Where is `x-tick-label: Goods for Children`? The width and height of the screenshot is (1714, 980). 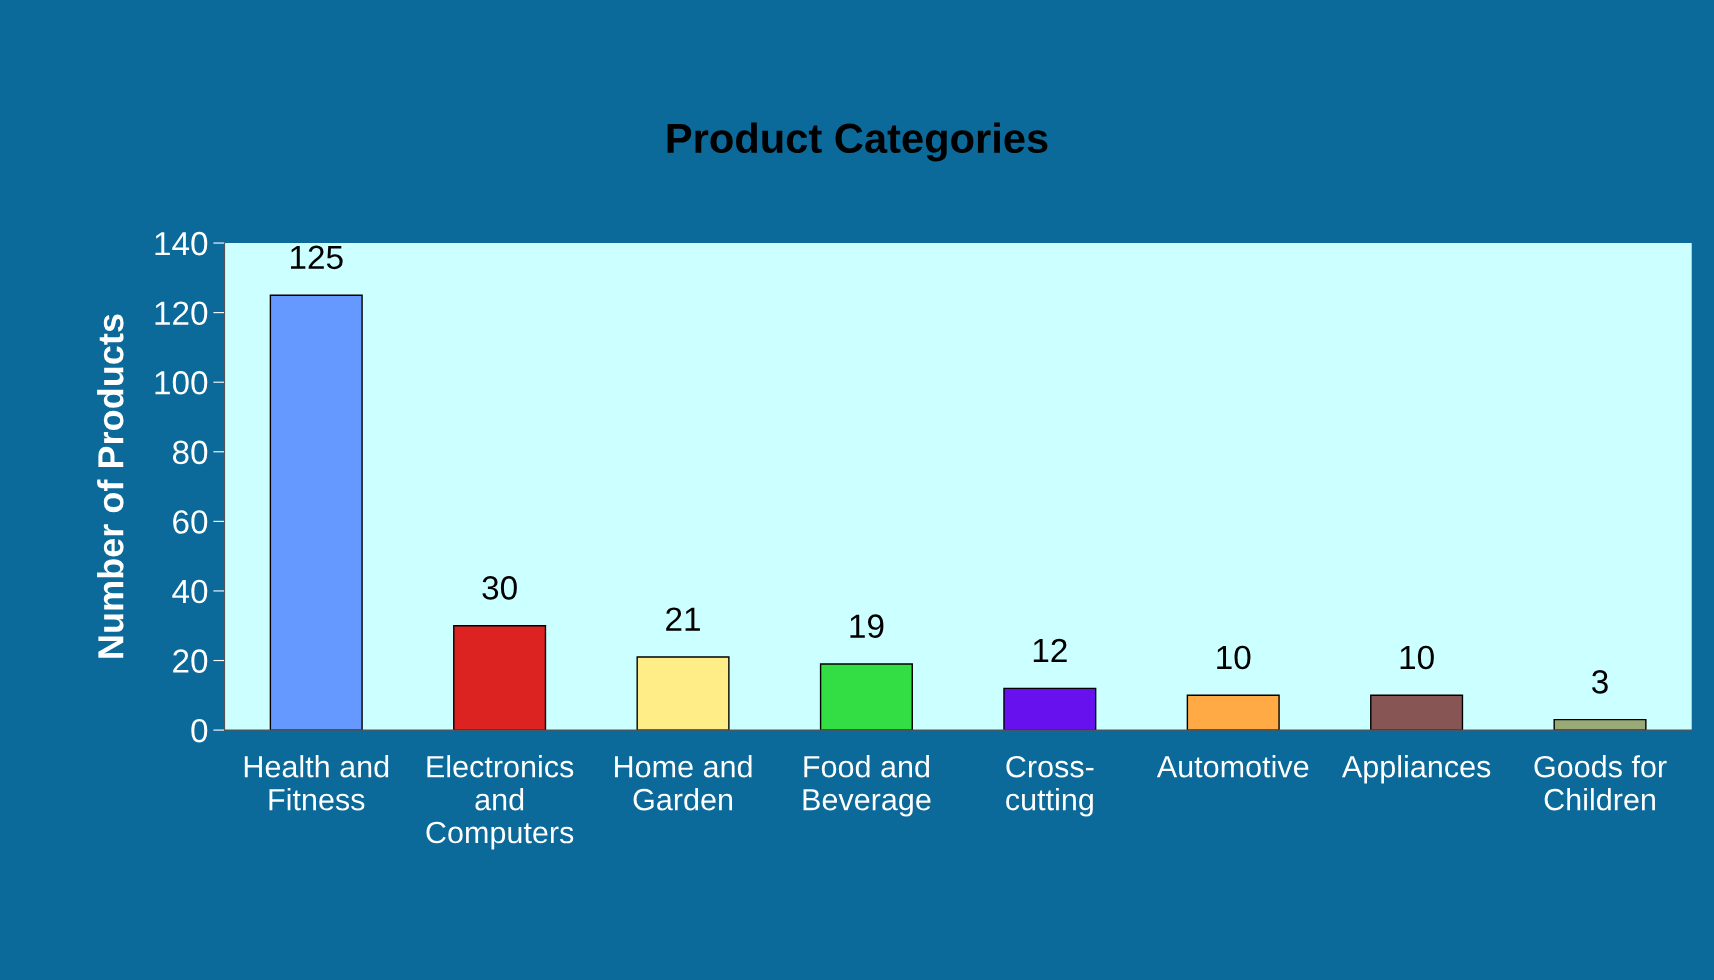
x-tick-label: Goods for Children is located at coordinates (1600, 783).